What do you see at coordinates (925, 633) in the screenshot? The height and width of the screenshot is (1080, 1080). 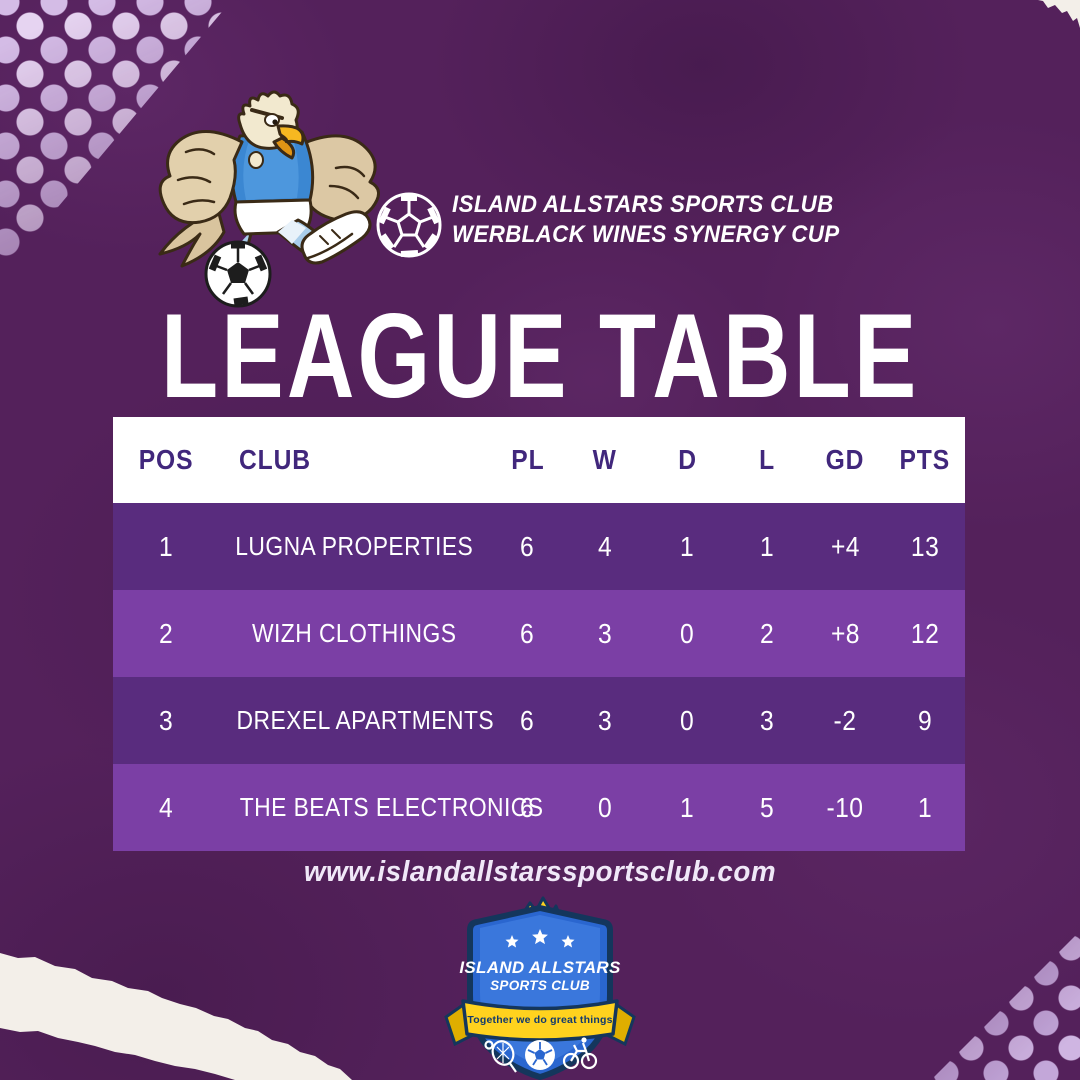 I see `cell-pts: 12` at bounding box center [925, 633].